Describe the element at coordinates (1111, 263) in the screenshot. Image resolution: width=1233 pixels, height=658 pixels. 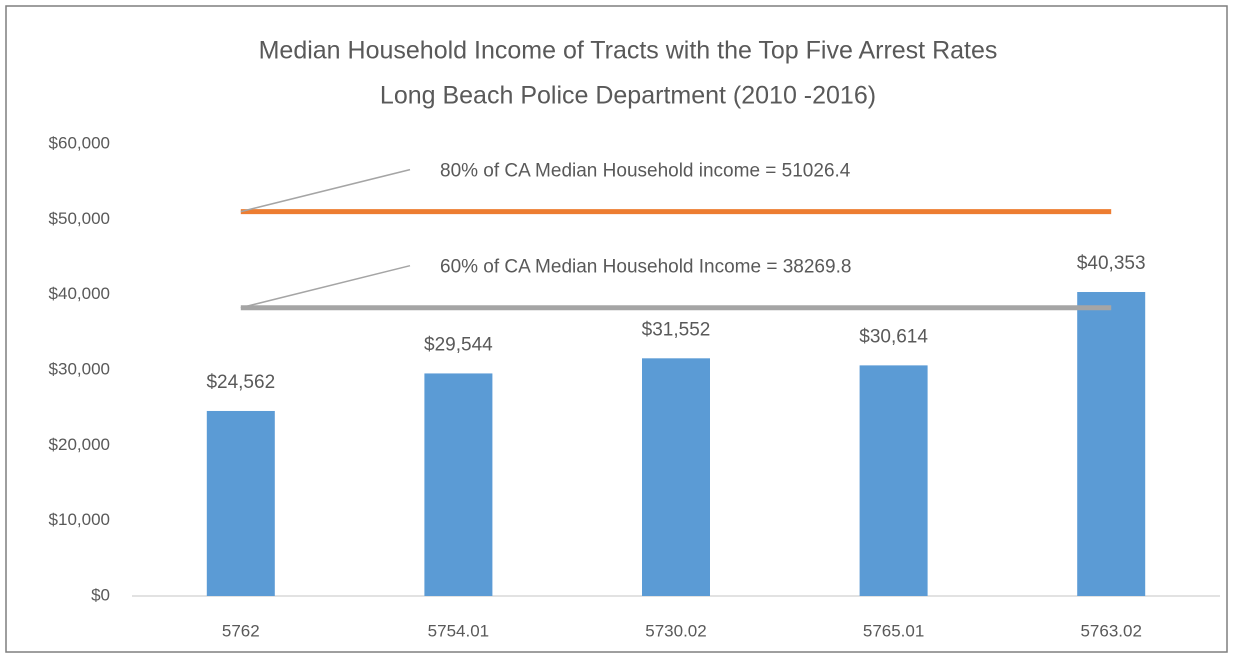
I see `value-label: $40,353` at that location.